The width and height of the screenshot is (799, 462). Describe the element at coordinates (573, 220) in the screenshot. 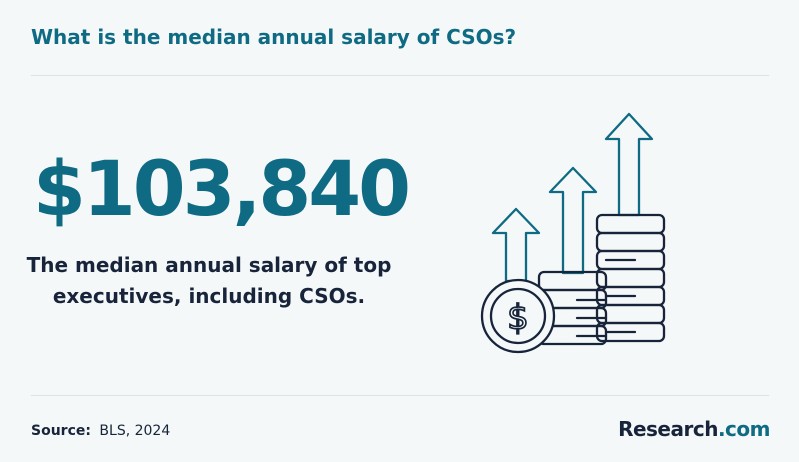

I see `medium-growth-arrow-icon` at that location.